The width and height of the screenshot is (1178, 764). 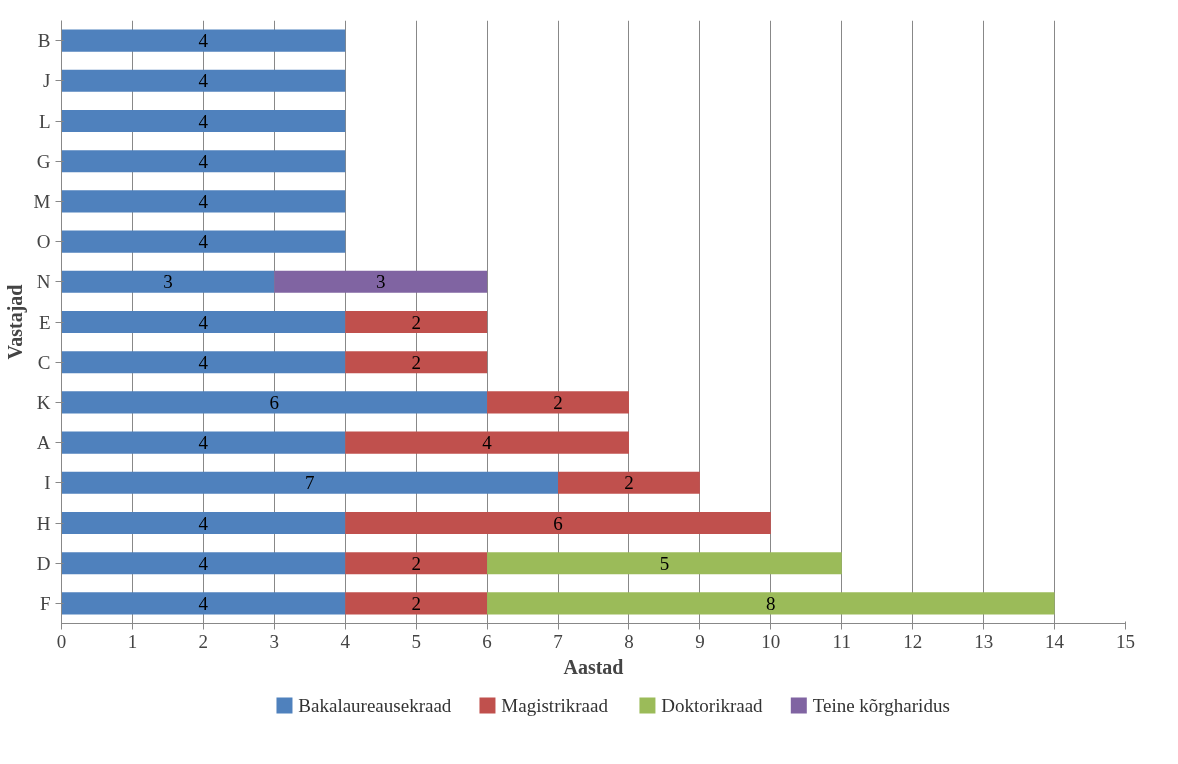 What do you see at coordinates (712, 705) in the screenshot?
I see `legend-label: Doktorikraad` at bounding box center [712, 705].